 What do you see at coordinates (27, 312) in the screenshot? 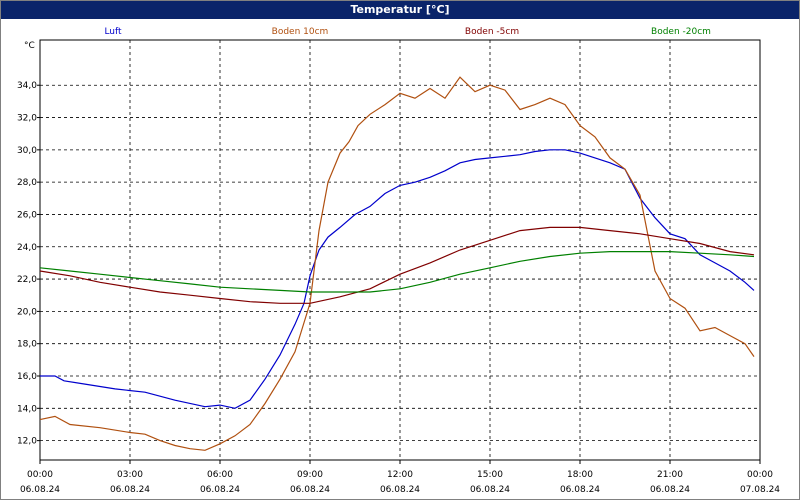
I see `y-tick-label: 20,0` at bounding box center [27, 312].